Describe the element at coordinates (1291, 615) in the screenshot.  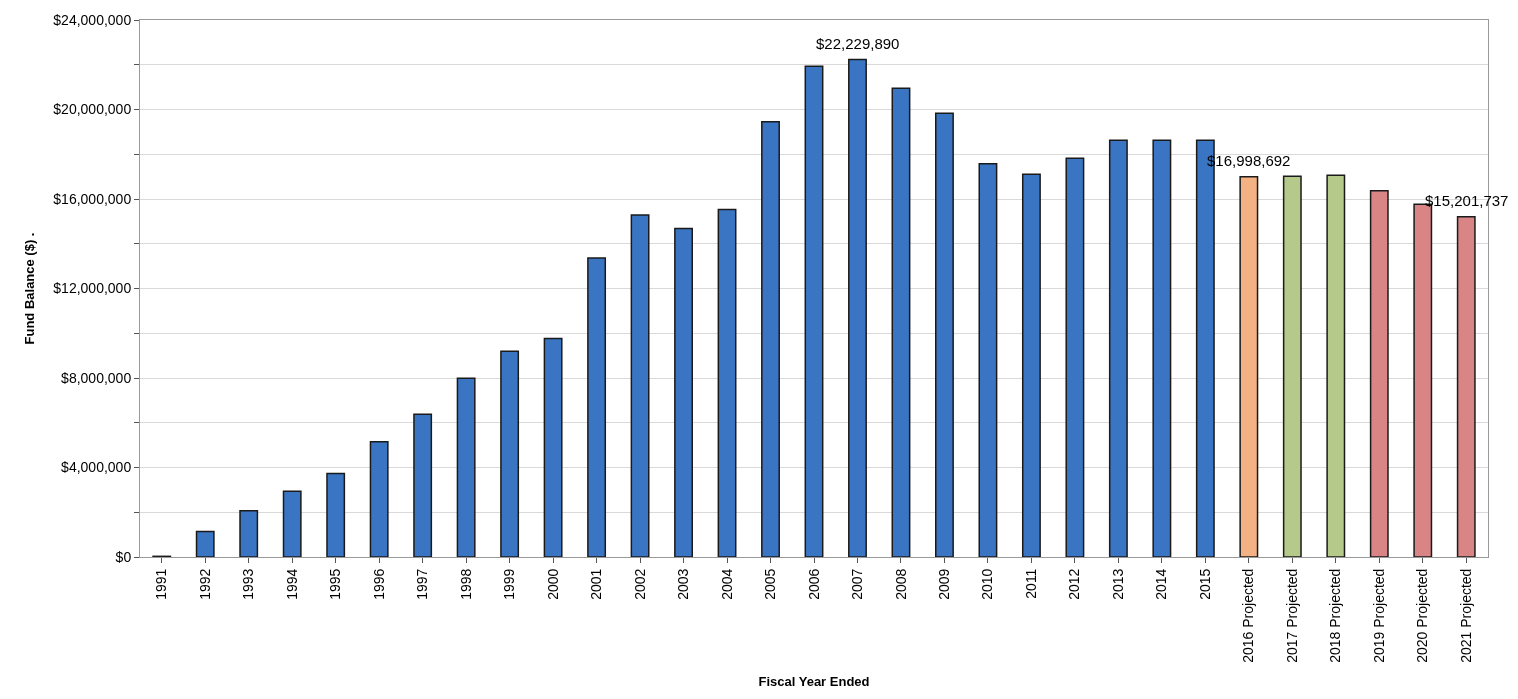
I see `x-tick-label: 2017 Projected` at that location.